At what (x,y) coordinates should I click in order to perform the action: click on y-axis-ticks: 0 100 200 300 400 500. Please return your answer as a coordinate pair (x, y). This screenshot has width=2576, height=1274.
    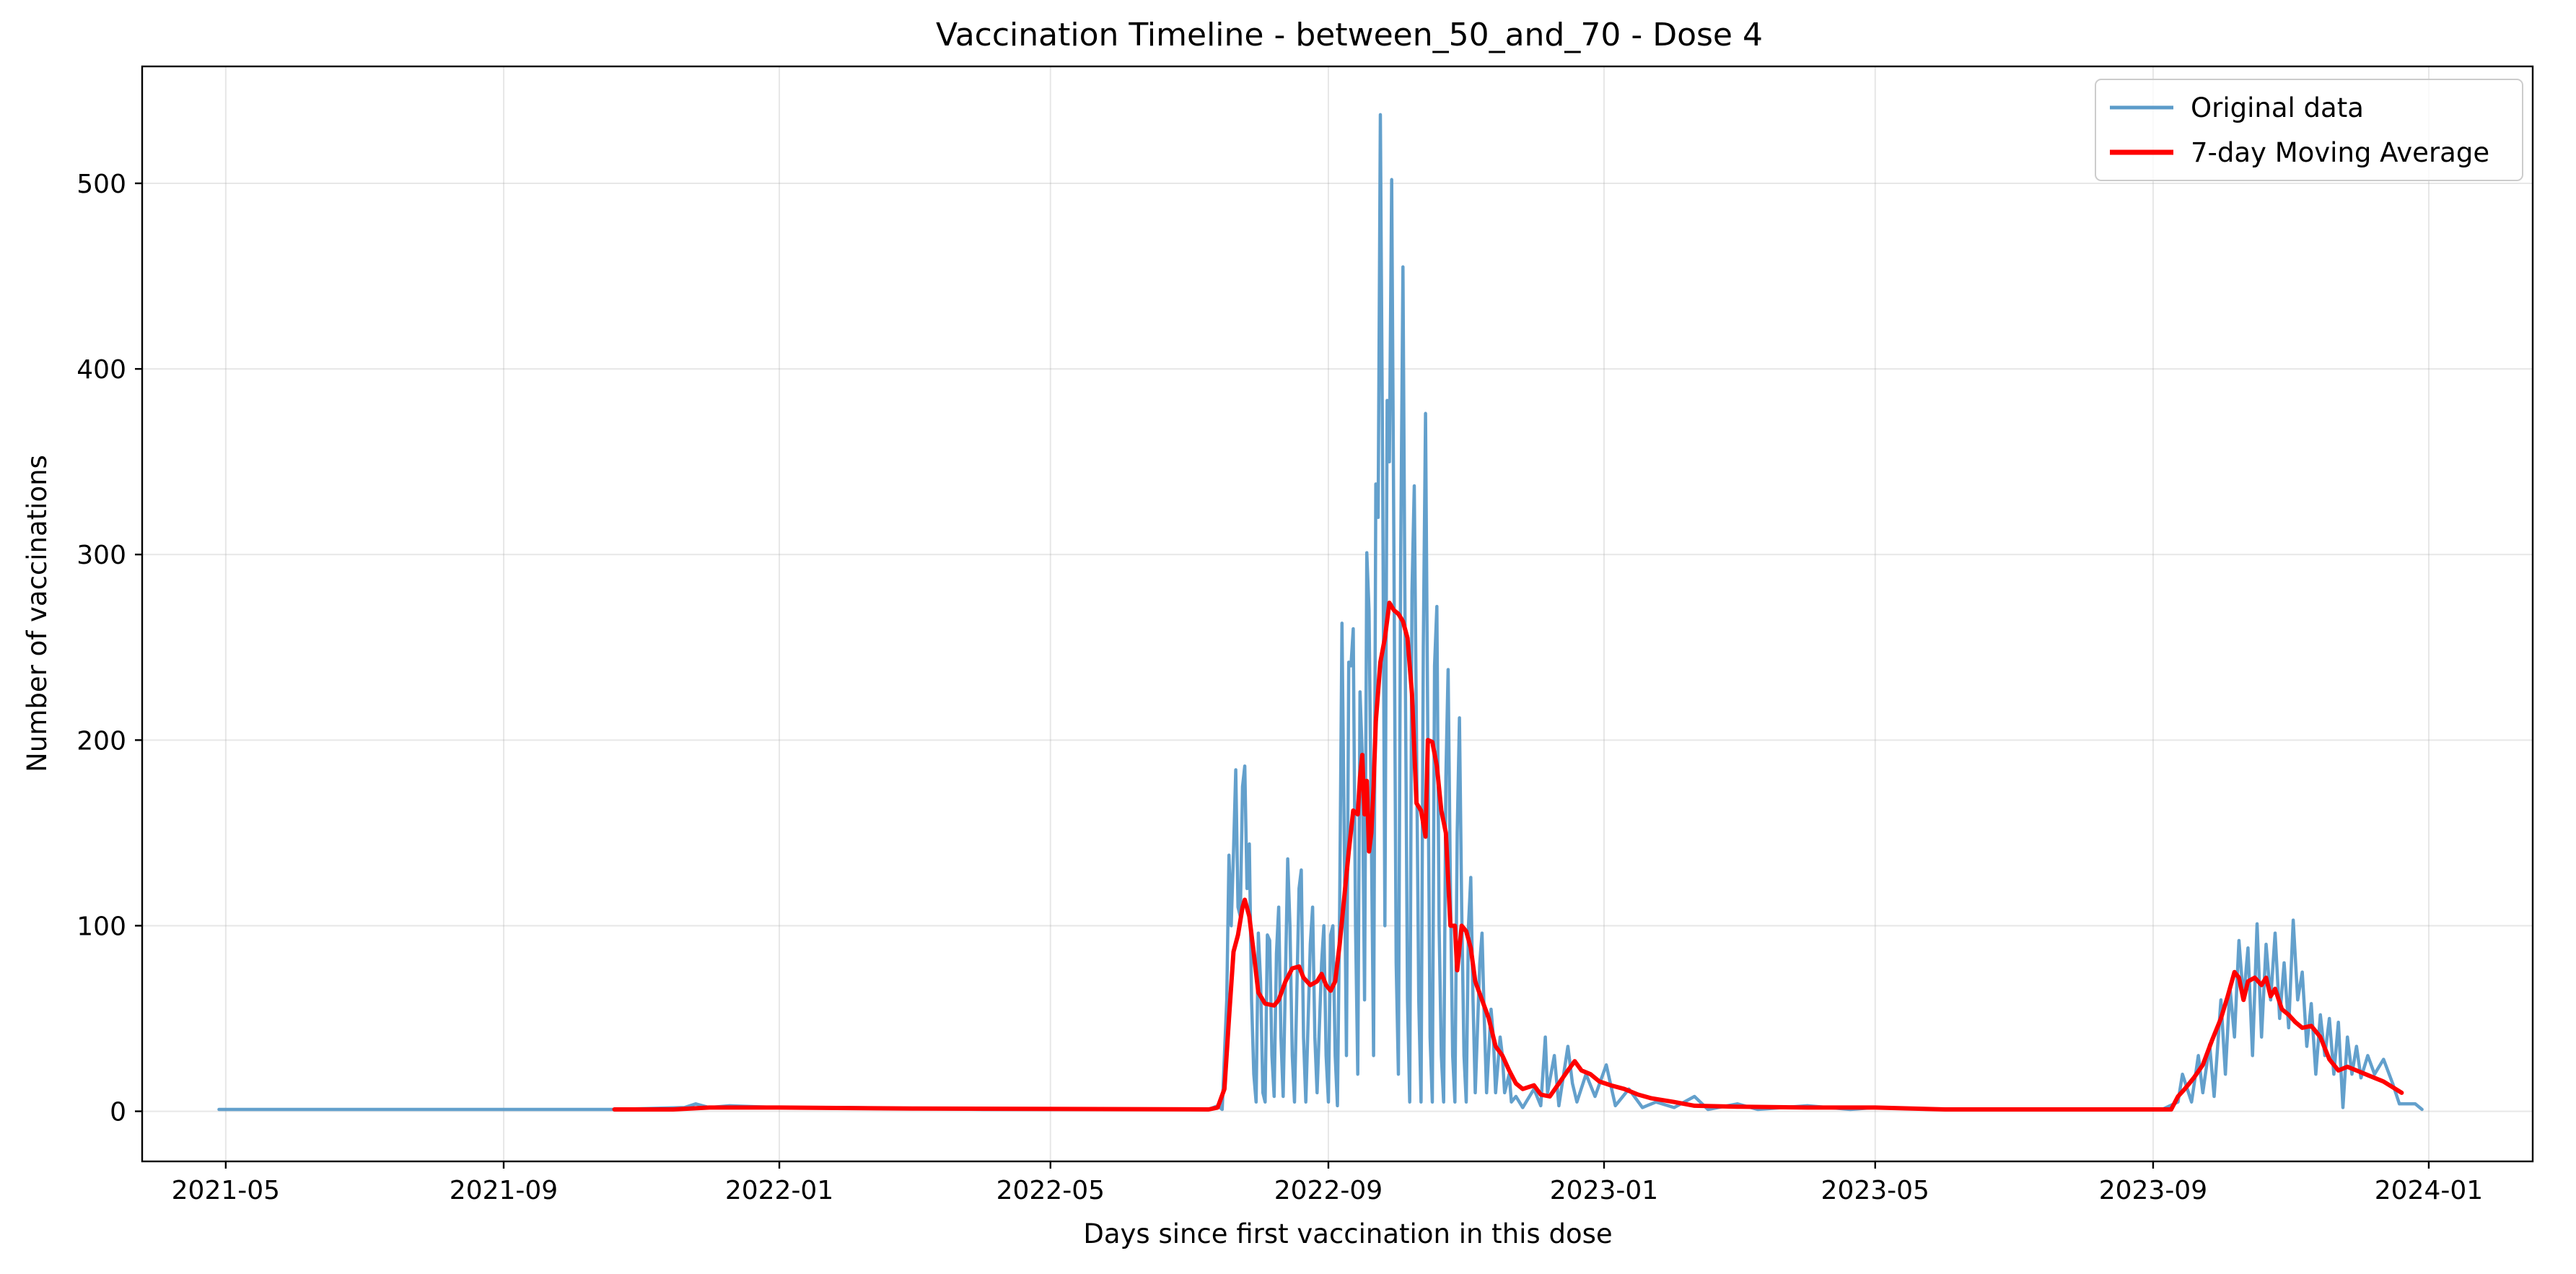
    Looking at the image, I should click on (109, 648).